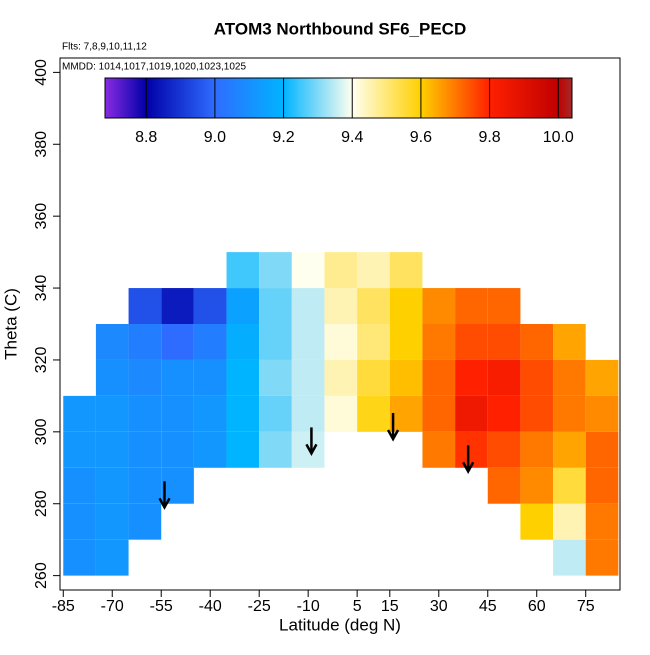 The height and width of the screenshot is (655, 650). Describe the element at coordinates (338, 98) in the screenshot. I see `colorbar` at that location.